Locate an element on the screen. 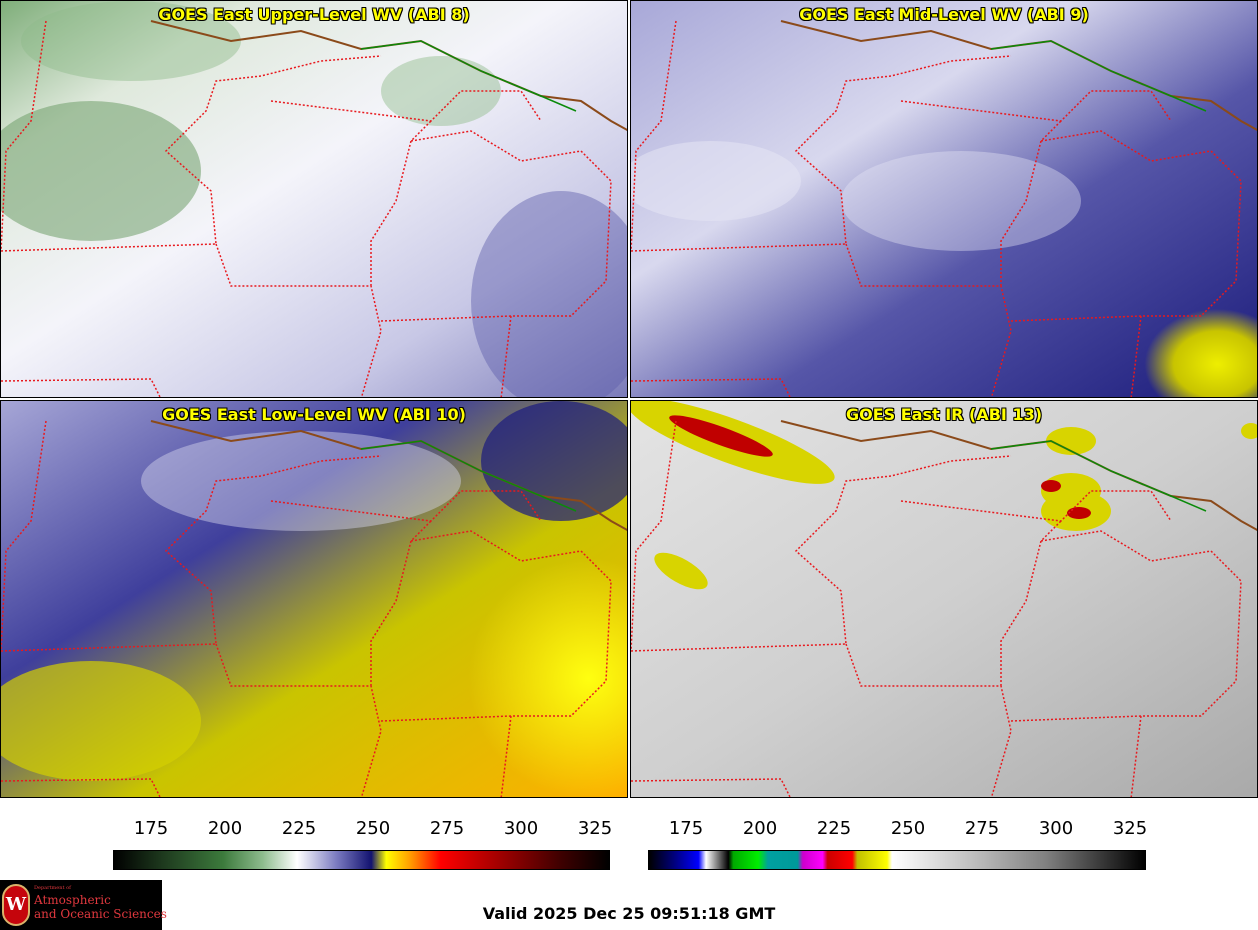 This screenshot has width=1258, height=930. uw-crest-icon: W is located at coordinates (16, 905).